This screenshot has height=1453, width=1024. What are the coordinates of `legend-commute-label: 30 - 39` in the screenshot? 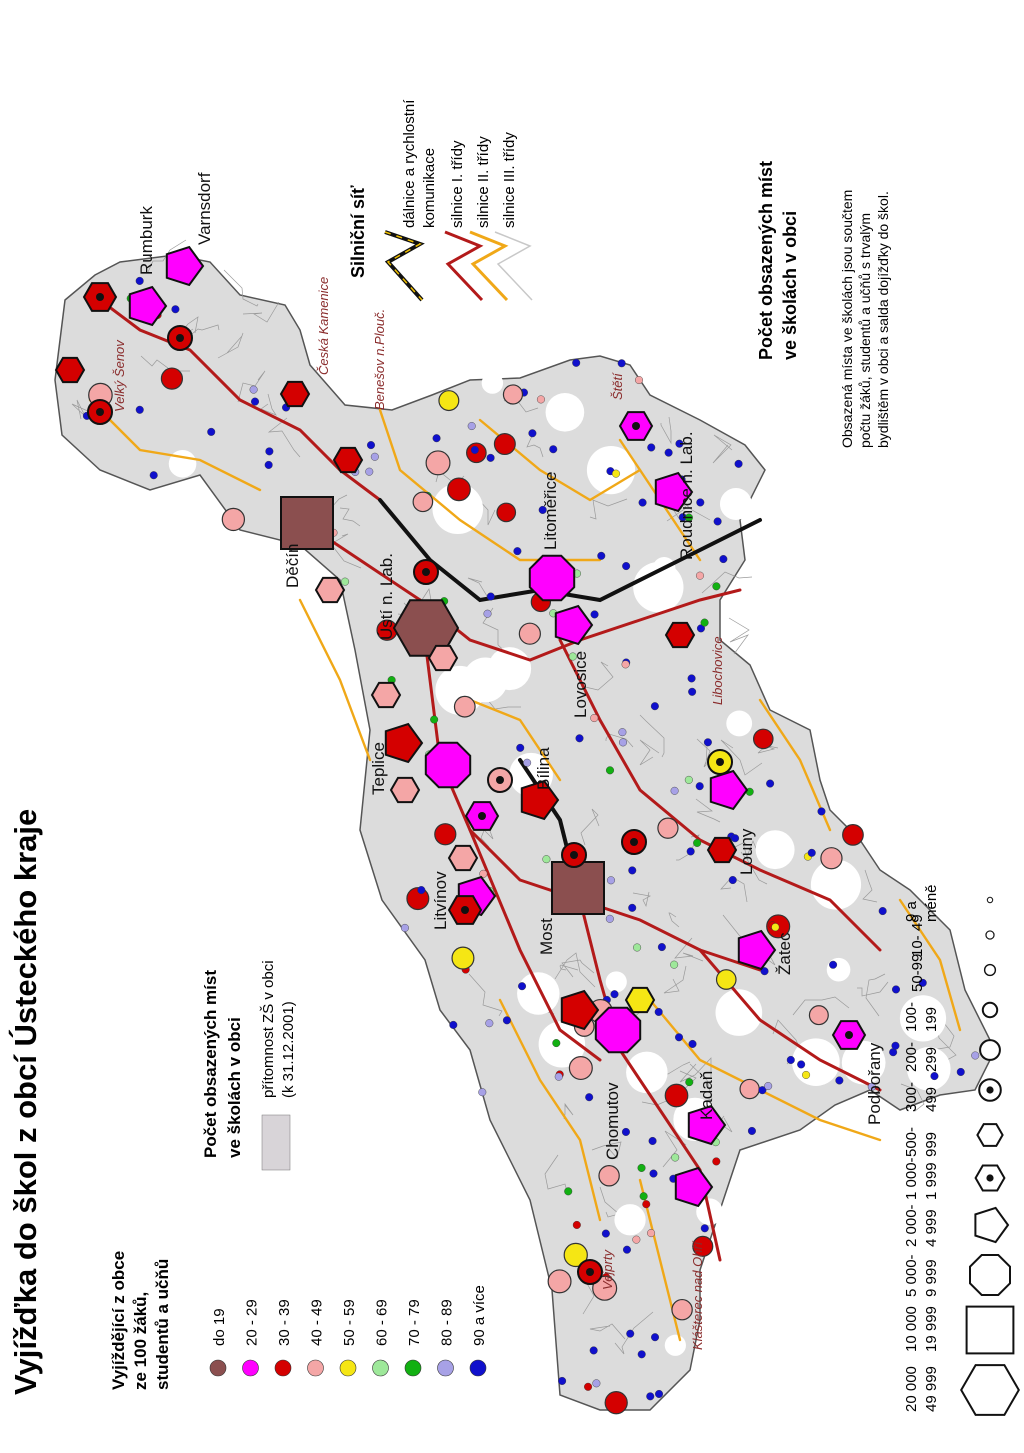 It's located at (284, 1322).